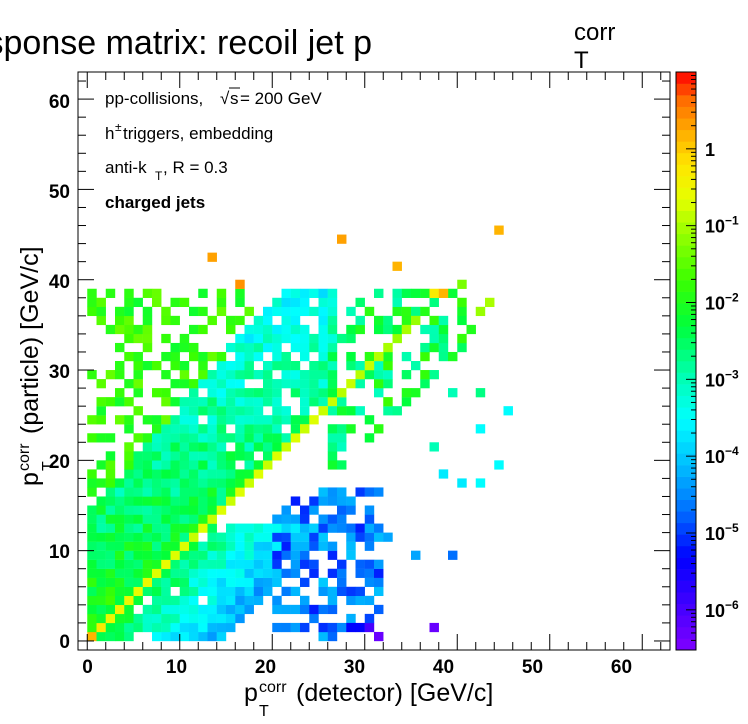 Image resolution: width=748 pixels, height=724 pixels. What do you see at coordinates (715, 534) in the screenshot?
I see `color-scale-label-base: 10` at bounding box center [715, 534].